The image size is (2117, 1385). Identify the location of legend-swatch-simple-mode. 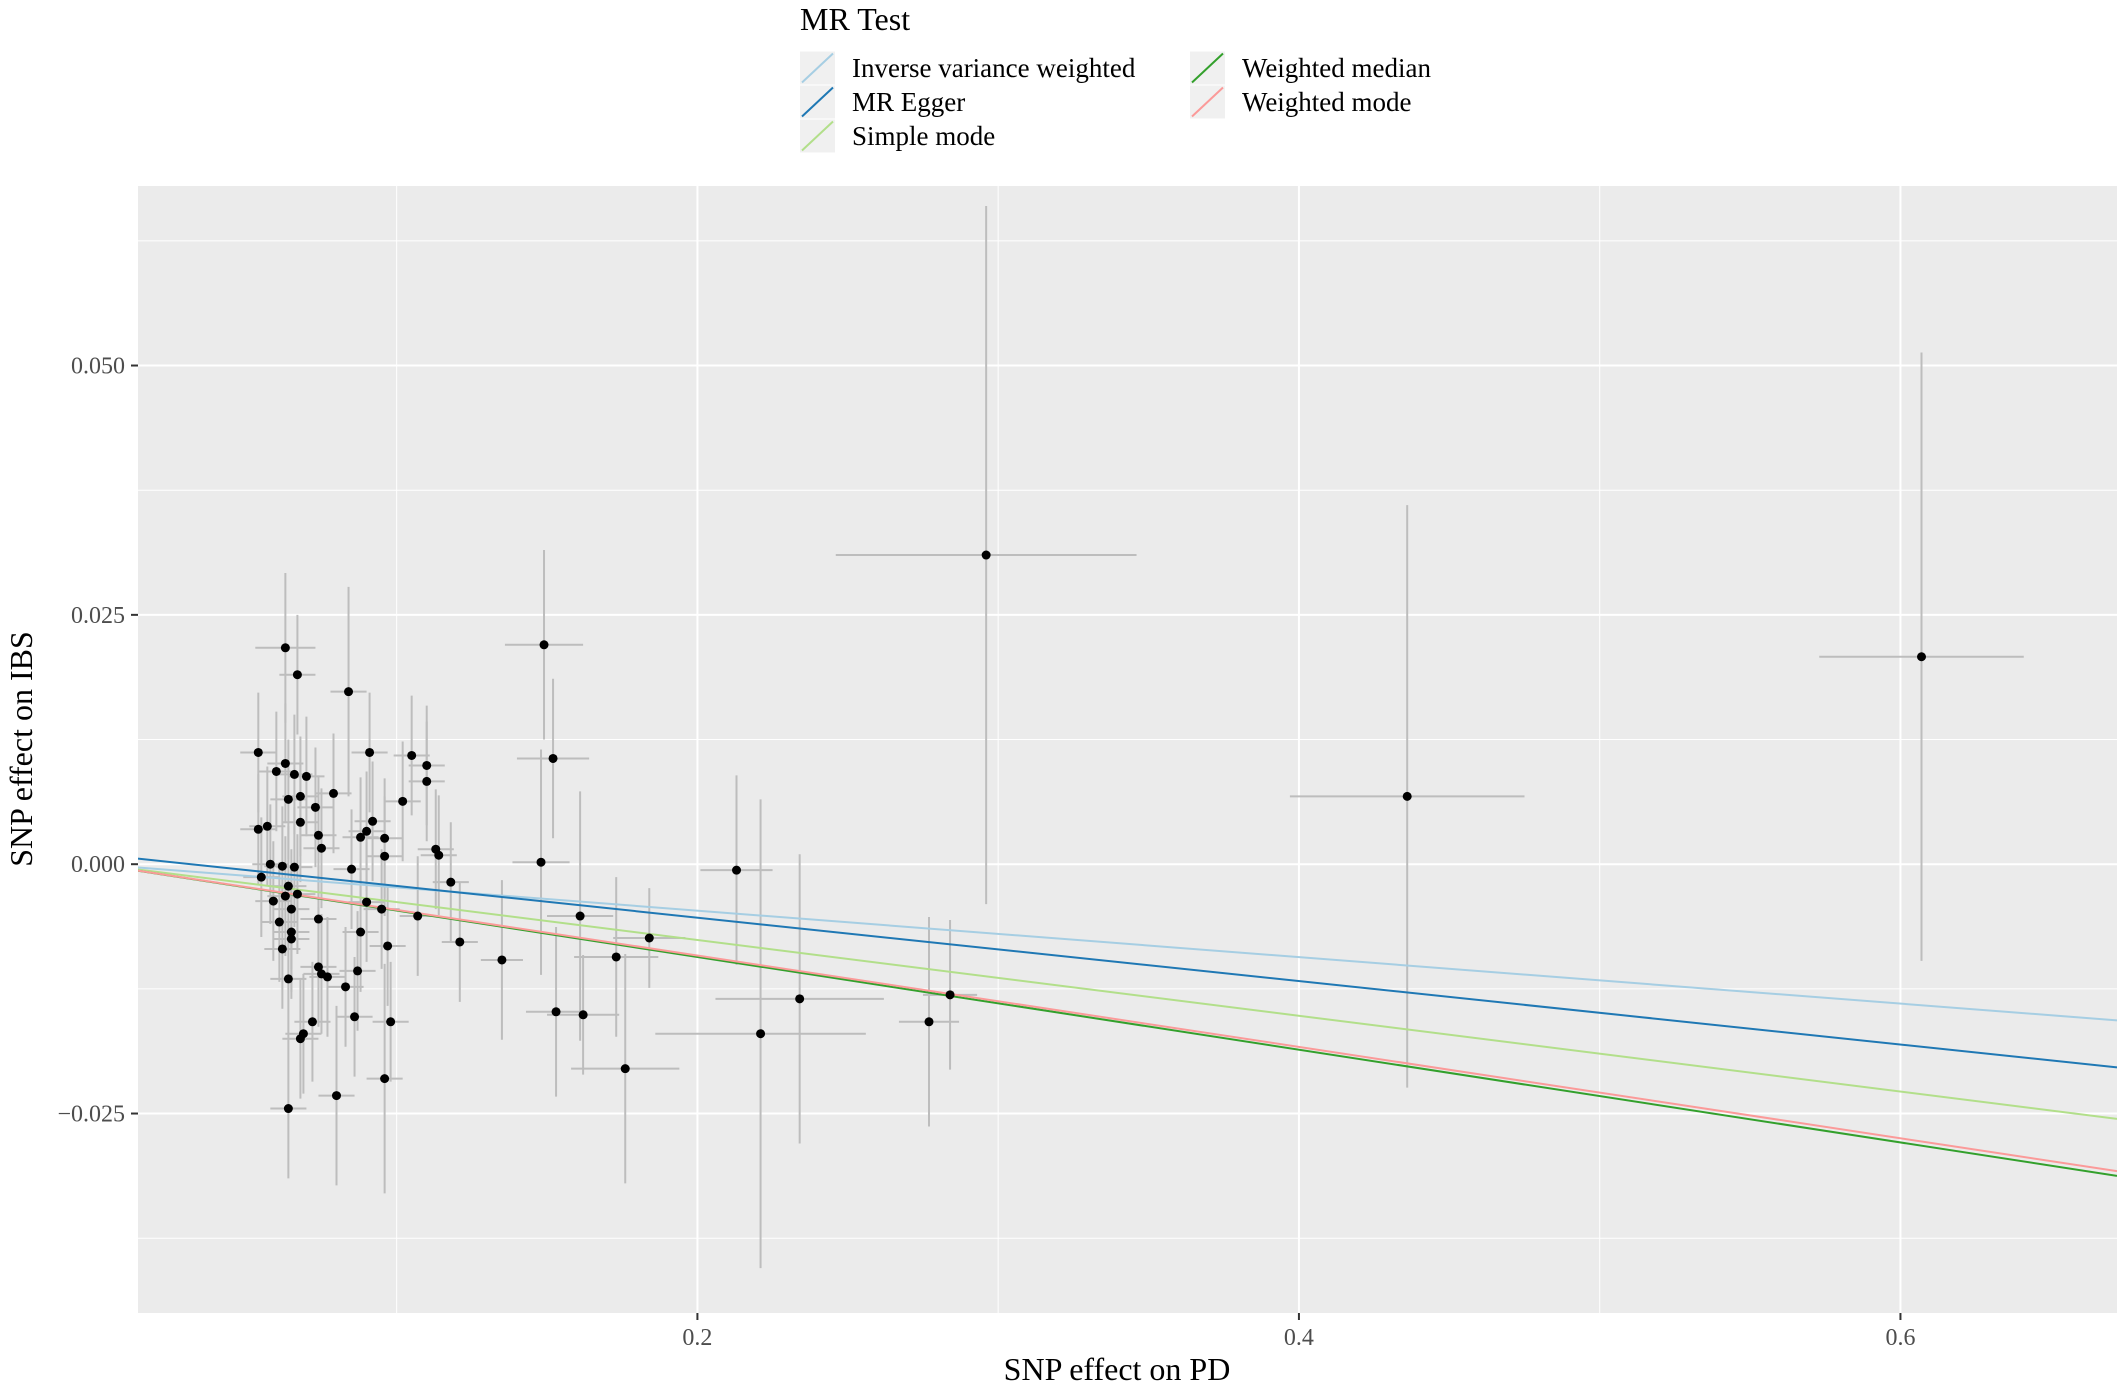
(817, 136).